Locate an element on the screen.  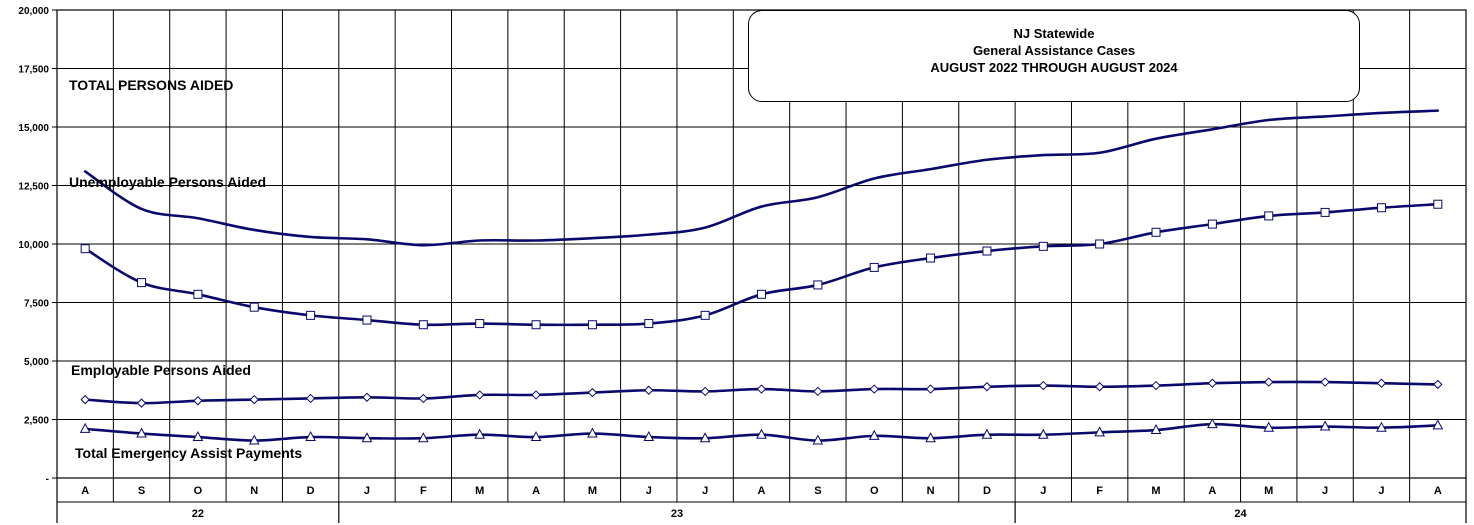
y-tick-label: - is located at coordinates (47, 479).